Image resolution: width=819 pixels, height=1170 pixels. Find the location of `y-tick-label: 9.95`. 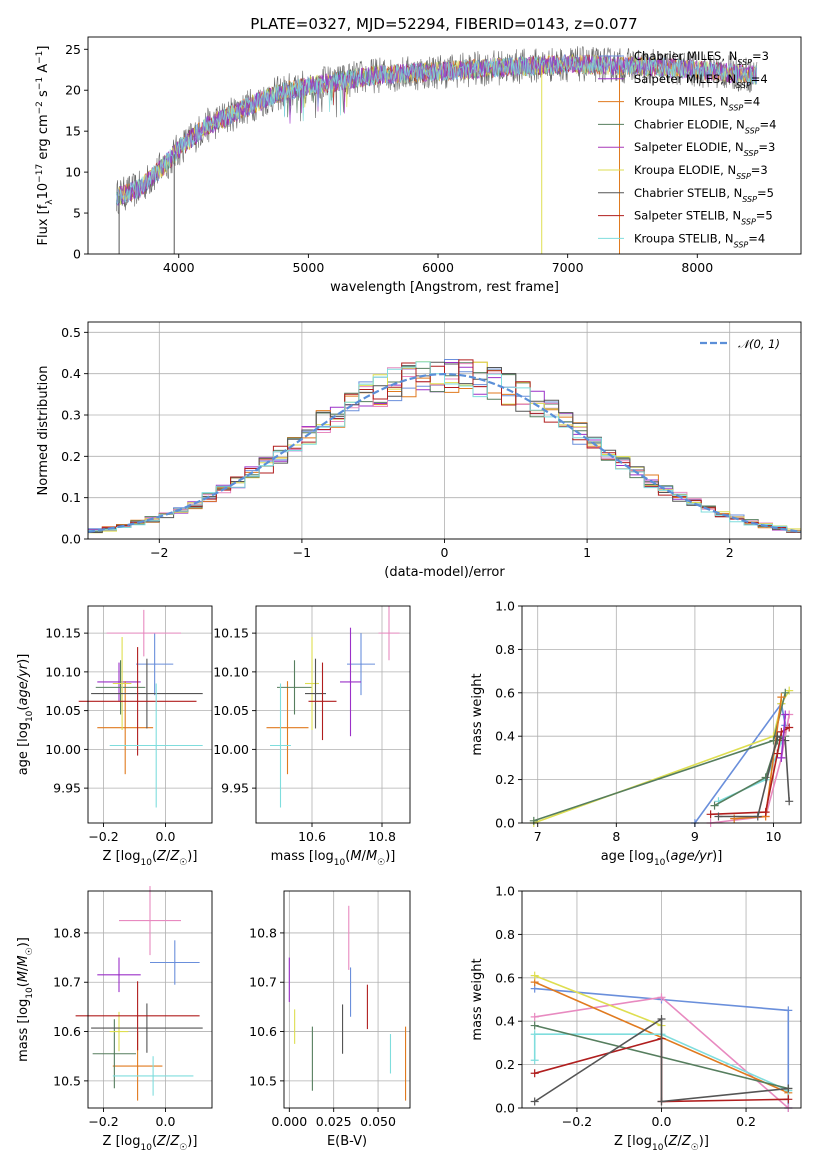

y-tick-label: 9.95 is located at coordinates (67, 788).